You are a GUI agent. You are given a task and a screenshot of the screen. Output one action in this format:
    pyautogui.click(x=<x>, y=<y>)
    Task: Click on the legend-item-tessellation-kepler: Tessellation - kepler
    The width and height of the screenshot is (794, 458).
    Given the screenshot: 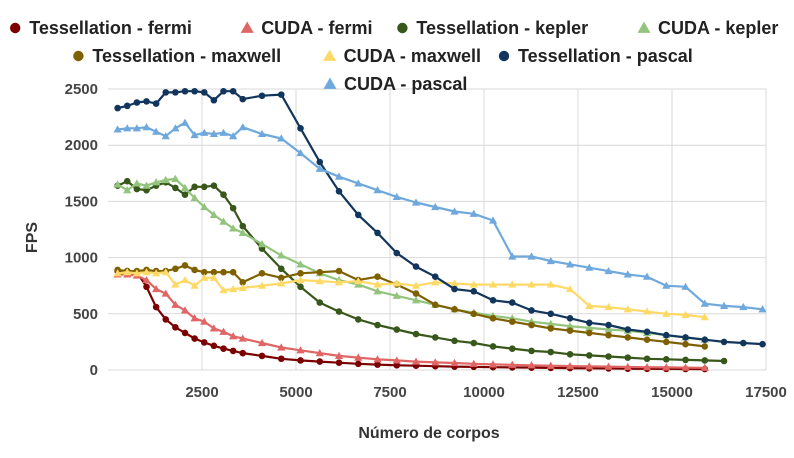 What is the action you would take?
    pyautogui.click(x=492, y=28)
    